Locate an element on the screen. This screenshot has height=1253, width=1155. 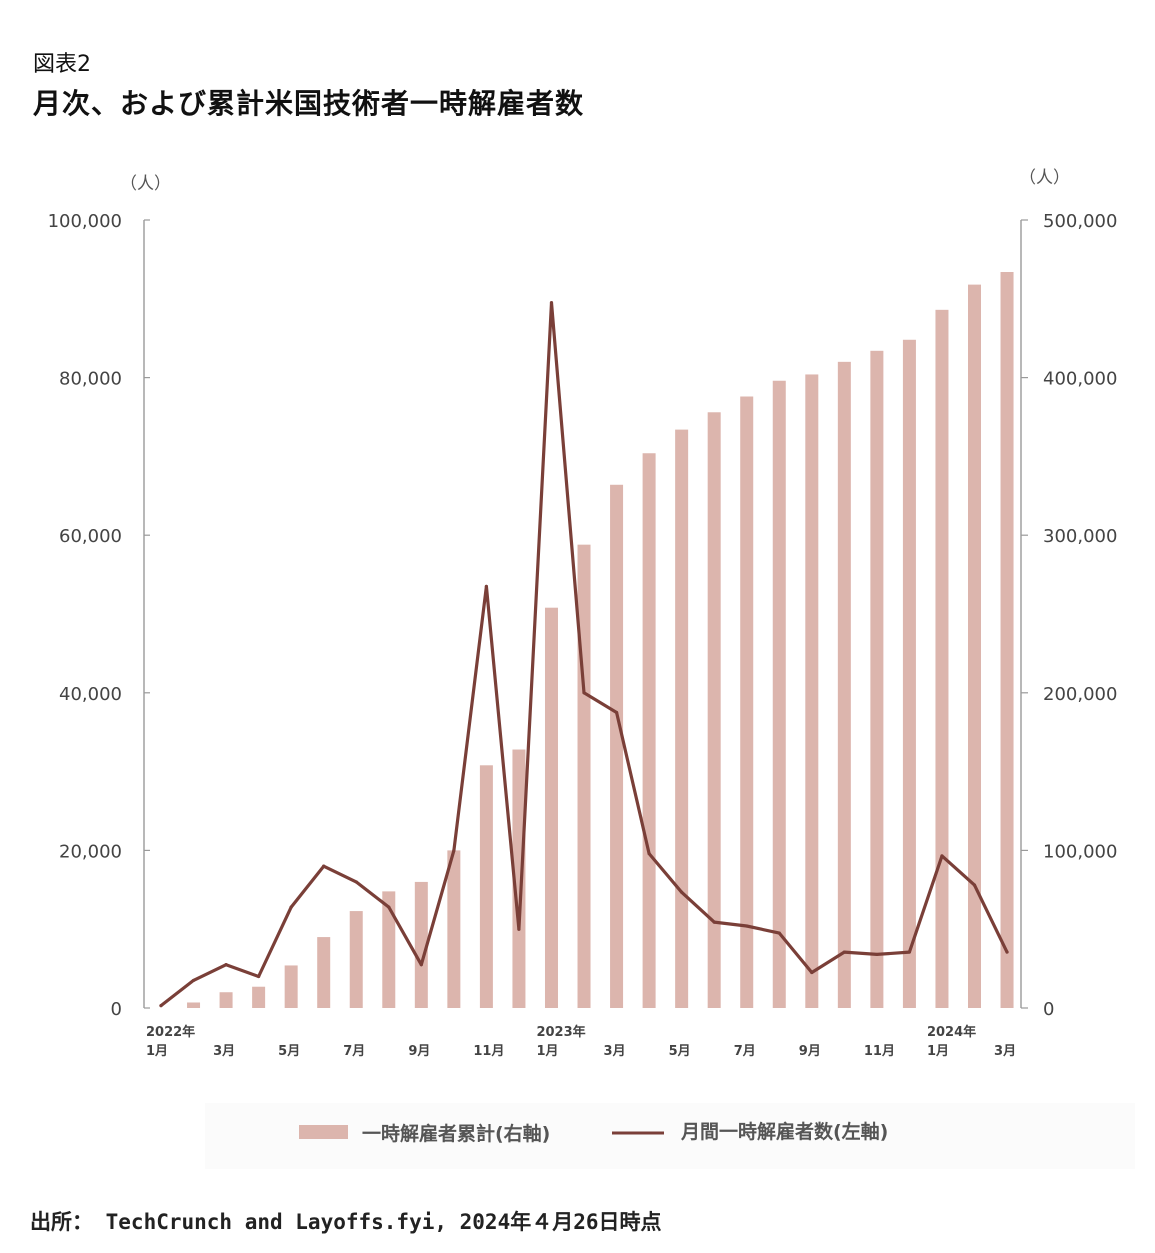
legend-panel is located at coordinates (670, 1136).